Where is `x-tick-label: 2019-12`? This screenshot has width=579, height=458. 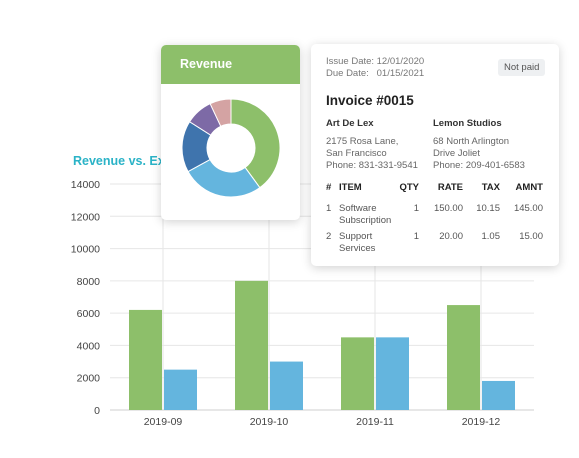
x-tick-label: 2019-12 is located at coordinates (481, 422).